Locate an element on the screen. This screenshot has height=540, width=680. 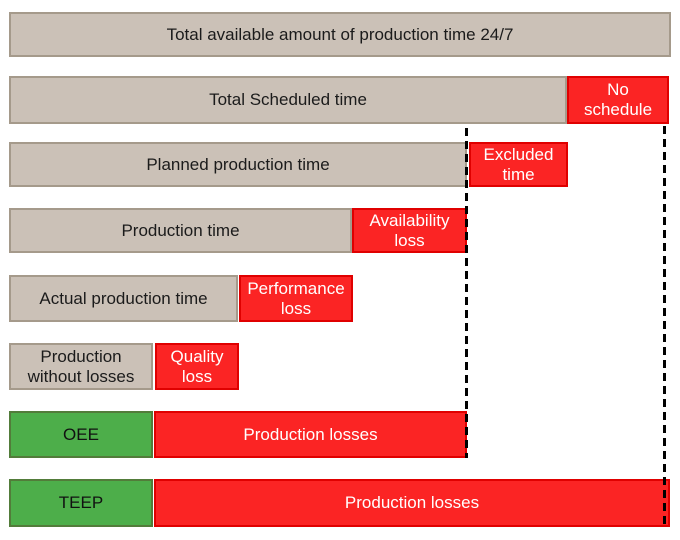
bar-teep: TEEP is located at coordinates (81, 503).